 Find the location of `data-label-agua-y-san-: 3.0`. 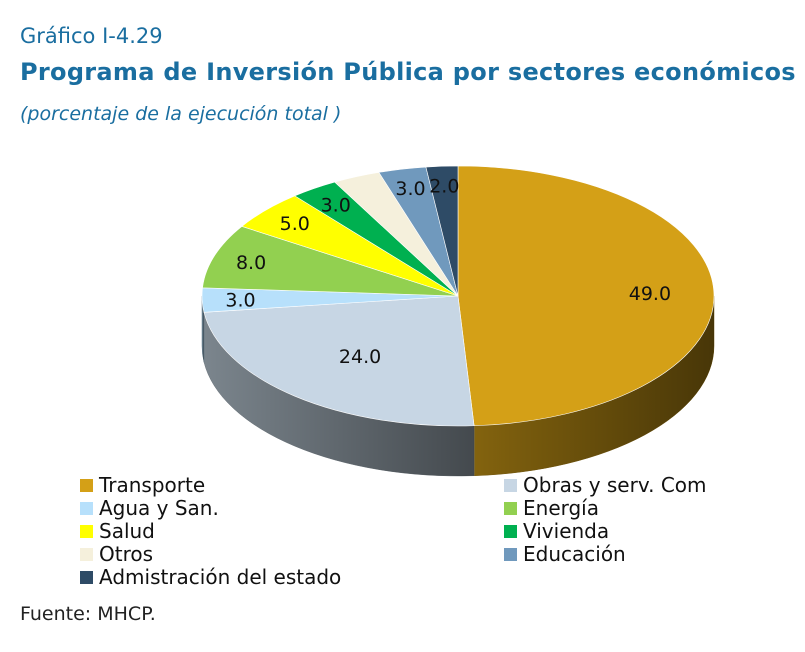

data-label-agua-y-san-: 3.0 is located at coordinates (240, 300).